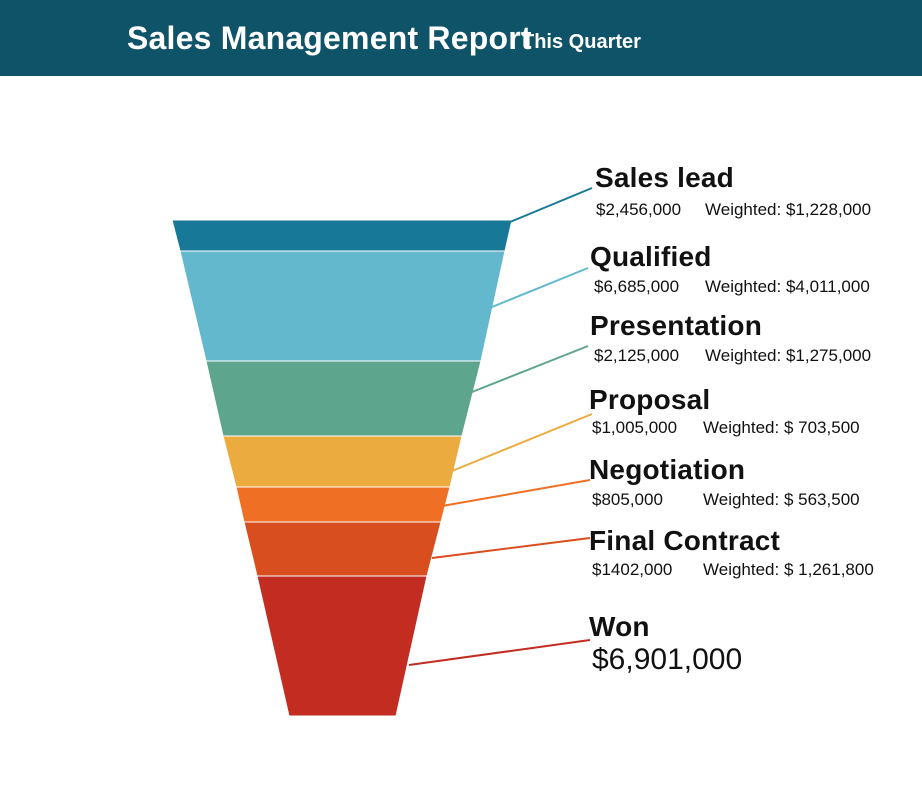 This screenshot has height=804, width=922. Describe the element at coordinates (781, 499) in the screenshot. I see `stage-weighted-negotiation: Weighted: $ 563,500` at that location.